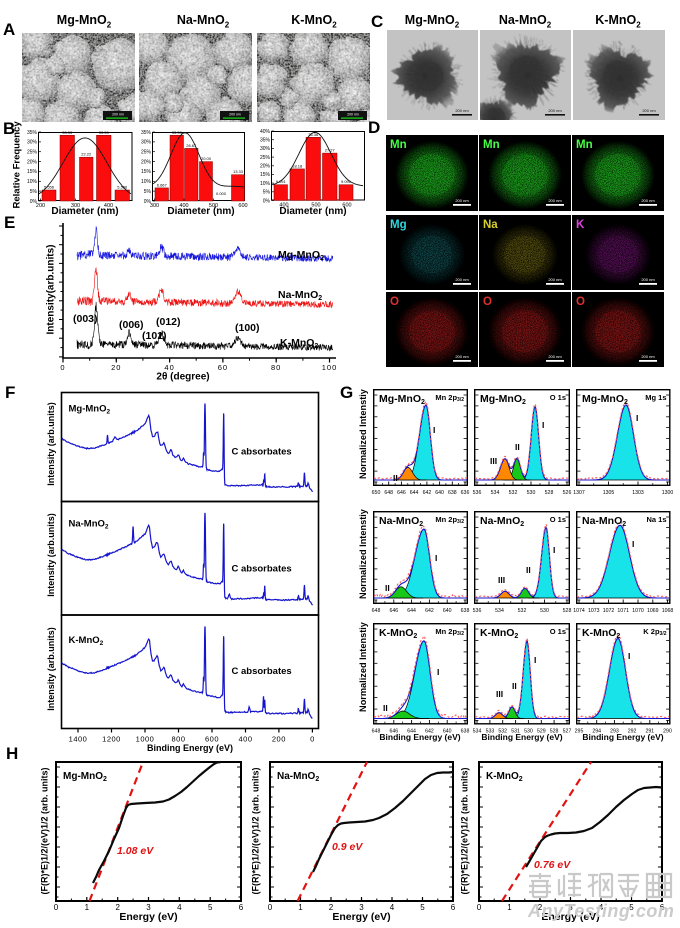 The height and width of the screenshot is (928, 680). I want to click on svg-text: 642, so click(429, 611).